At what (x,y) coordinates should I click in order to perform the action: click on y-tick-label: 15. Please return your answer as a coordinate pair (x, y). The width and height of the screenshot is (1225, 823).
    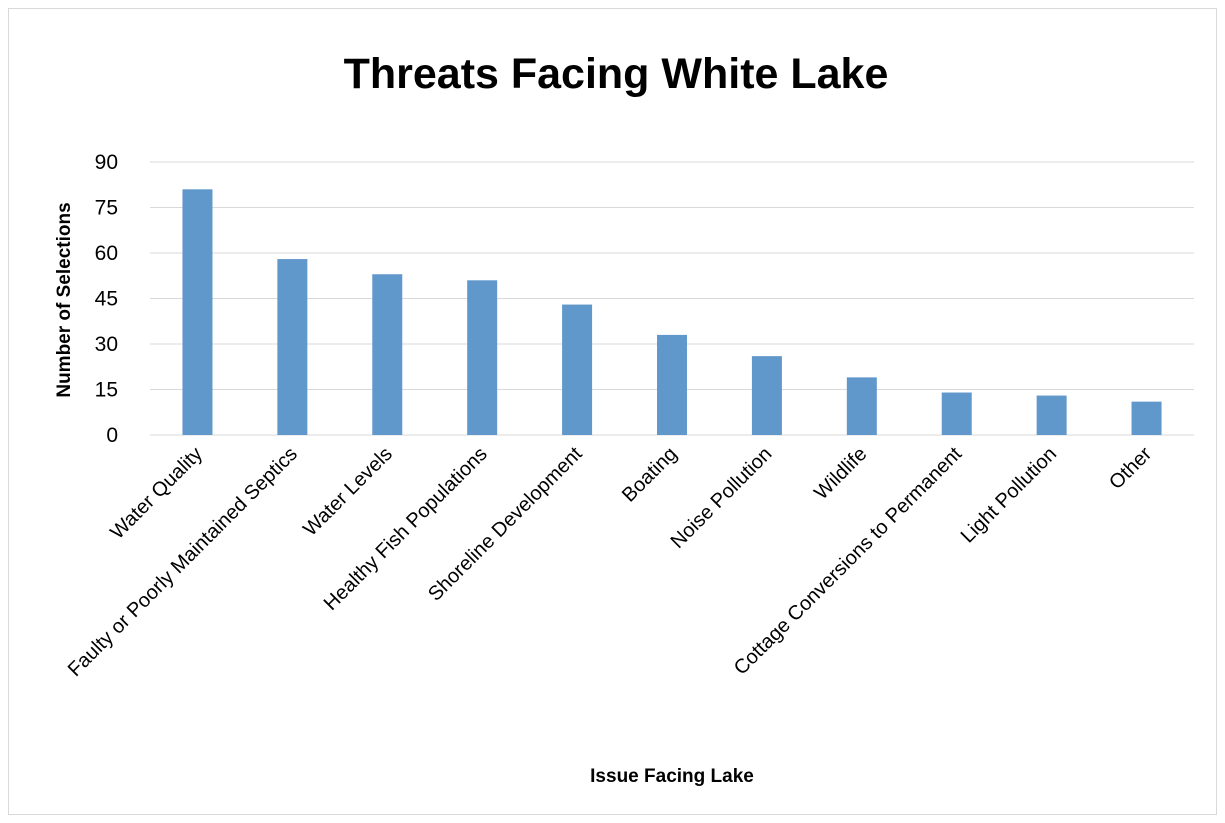
    Looking at the image, I should click on (106, 390).